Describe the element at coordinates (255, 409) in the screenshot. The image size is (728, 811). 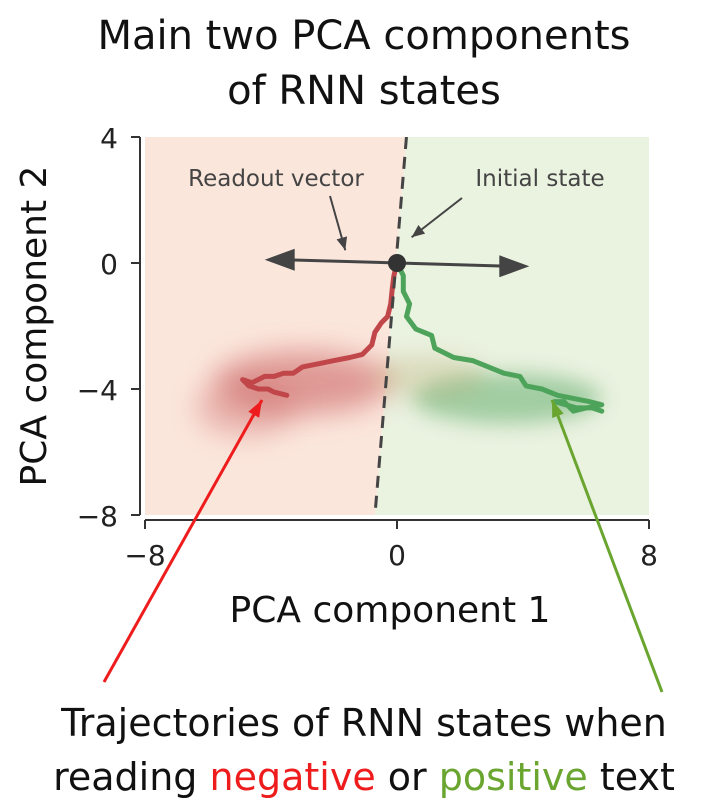
I see `negative-pointer-head` at that location.